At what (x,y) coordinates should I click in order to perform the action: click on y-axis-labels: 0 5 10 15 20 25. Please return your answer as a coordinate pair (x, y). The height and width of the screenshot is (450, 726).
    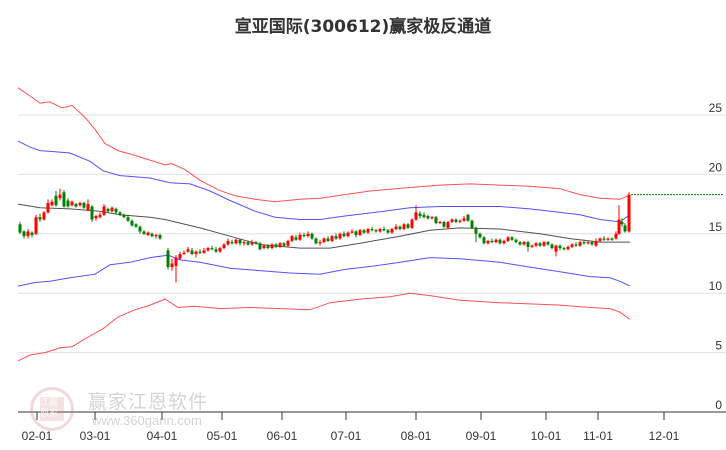
    Looking at the image, I should click on (716, 256).